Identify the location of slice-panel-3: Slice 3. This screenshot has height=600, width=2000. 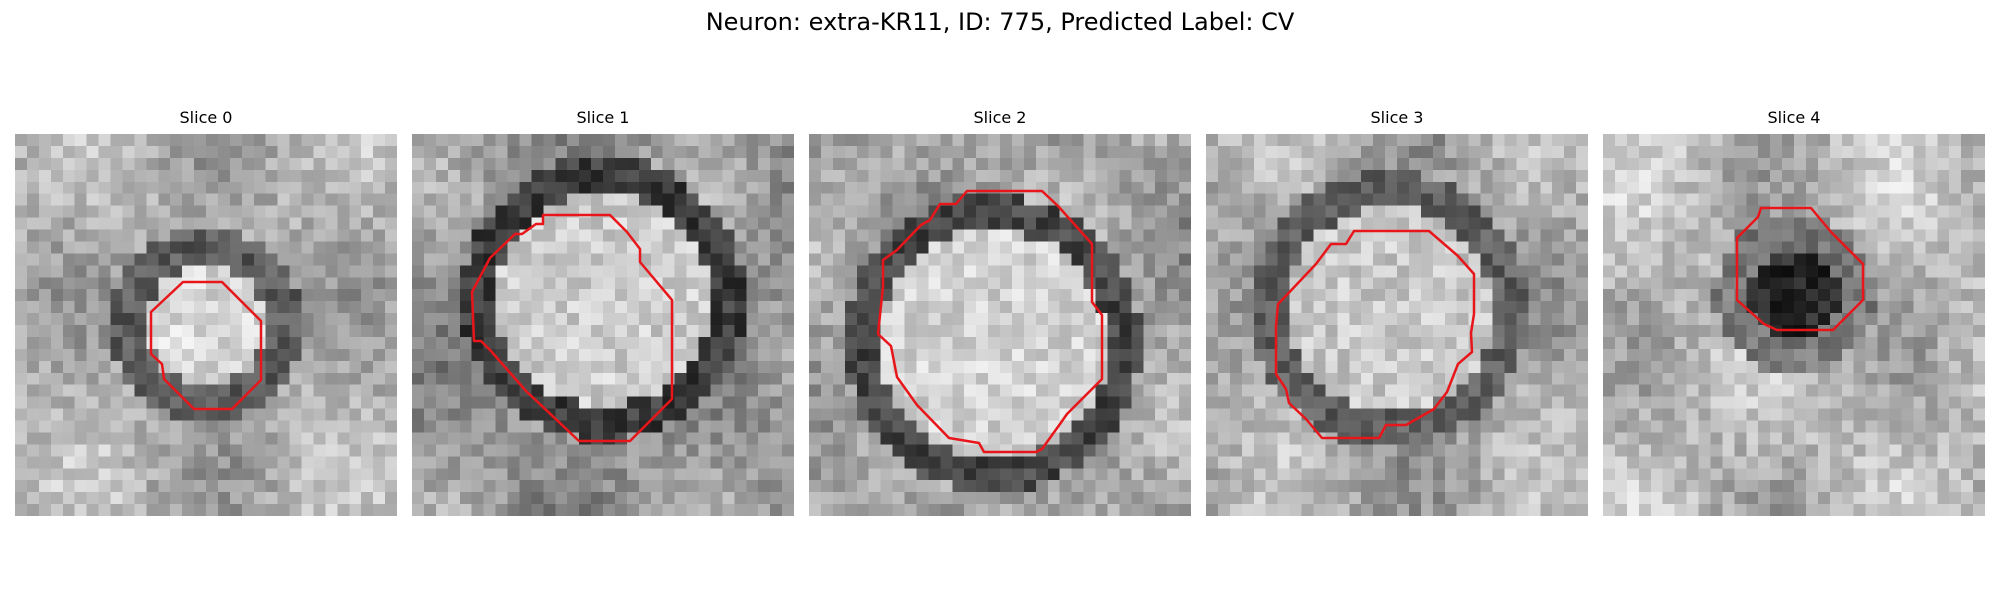
(1397, 312).